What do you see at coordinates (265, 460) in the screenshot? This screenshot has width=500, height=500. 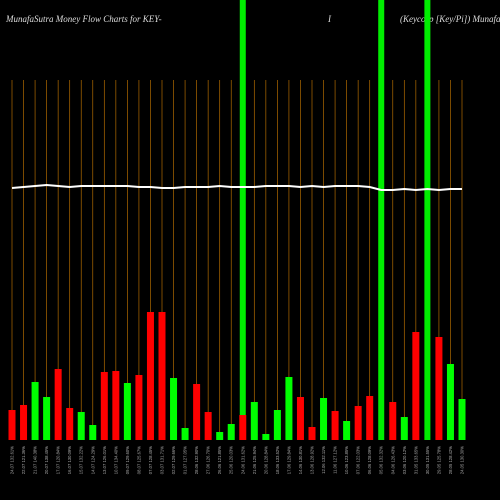 I see `x-tick-label: 20.06 128.84%` at bounding box center [265, 460].